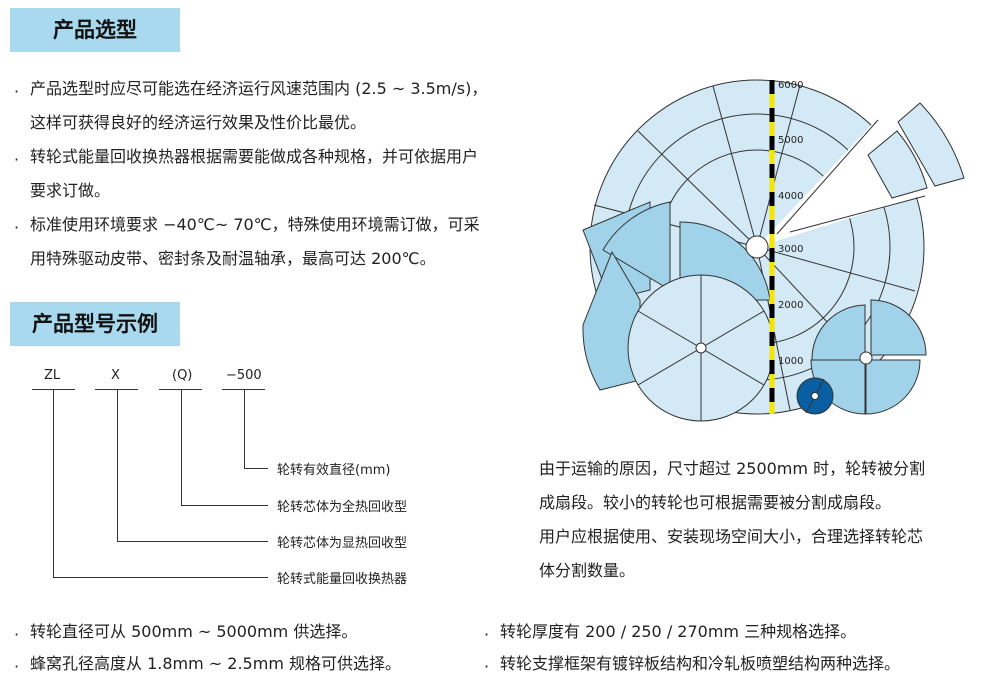 The image size is (999, 688). Describe the element at coordinates (115, 375) in the screenshot. I see `code-x: X` at that location.